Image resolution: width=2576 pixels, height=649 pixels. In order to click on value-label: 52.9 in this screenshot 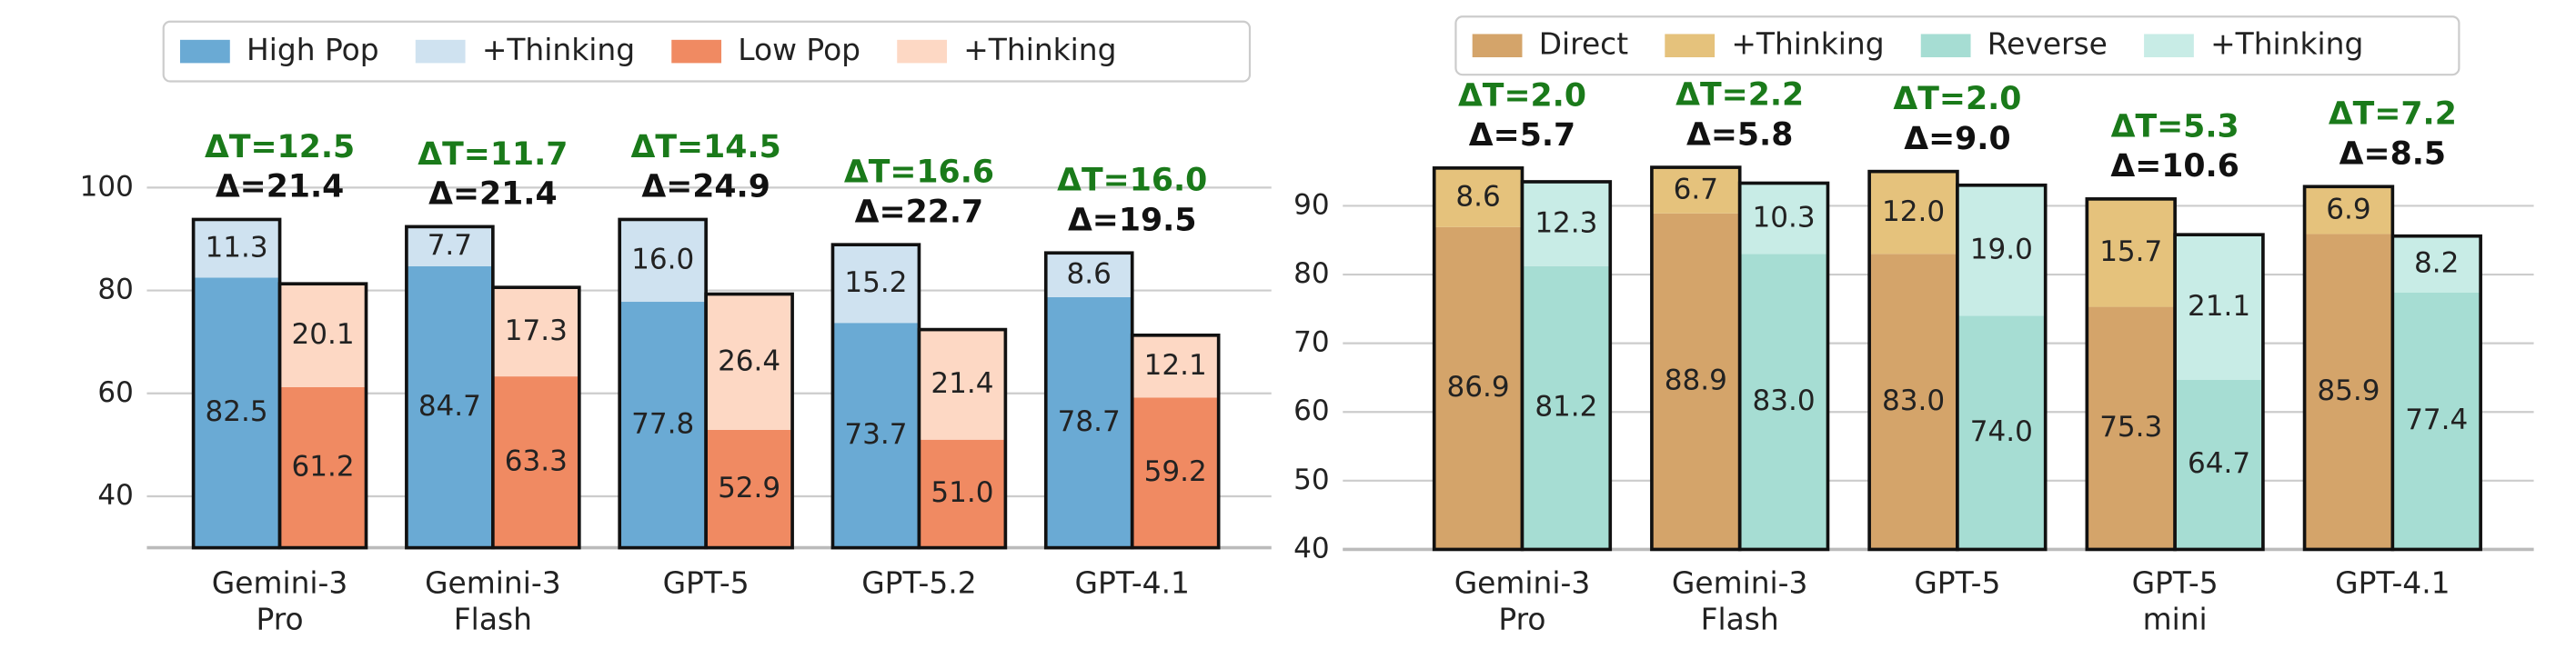, I will do `click(749, 488)`.